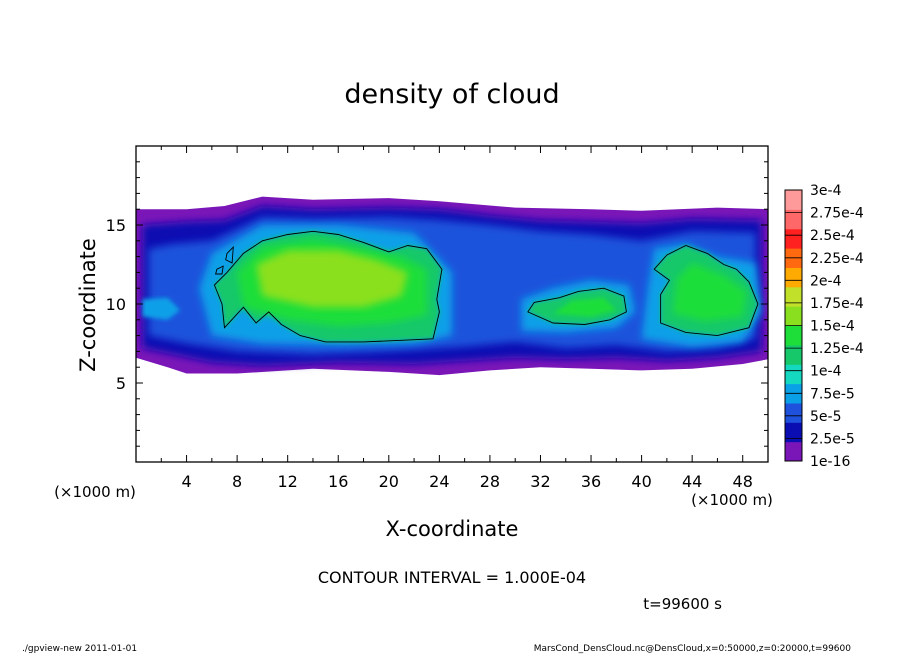 This screenshot has width=904, height=654. What do you see at coordinates (832, 327) in the screenshot?
I see `colorbar-label: 1.5e-4` at bounding box center [832, 327].